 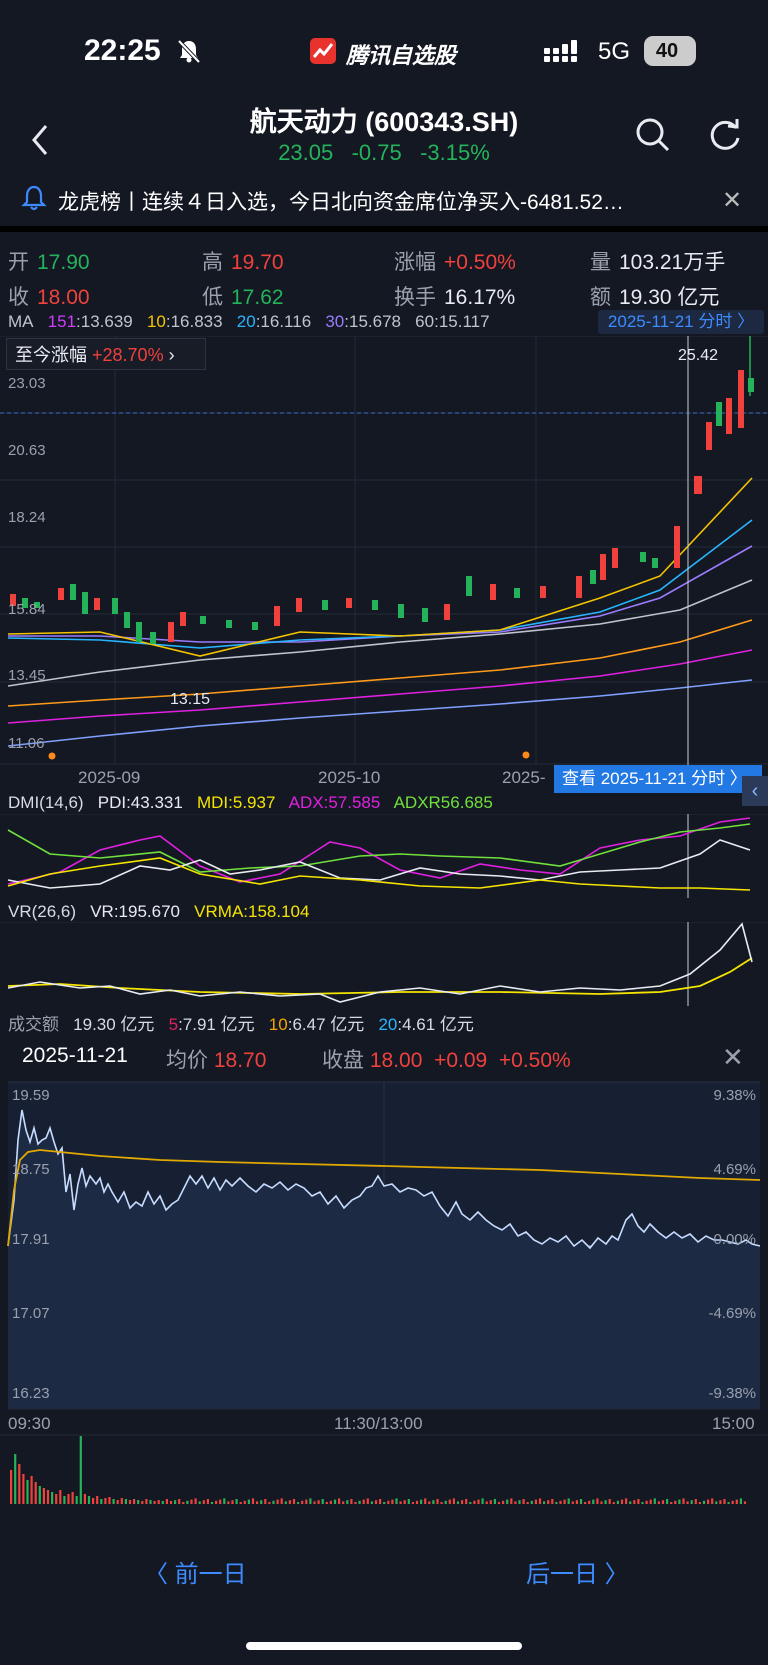 What do you see at coordinates (380, 686) in the screenshot?
I see `ma120-line` at bounding box center [380, 686].